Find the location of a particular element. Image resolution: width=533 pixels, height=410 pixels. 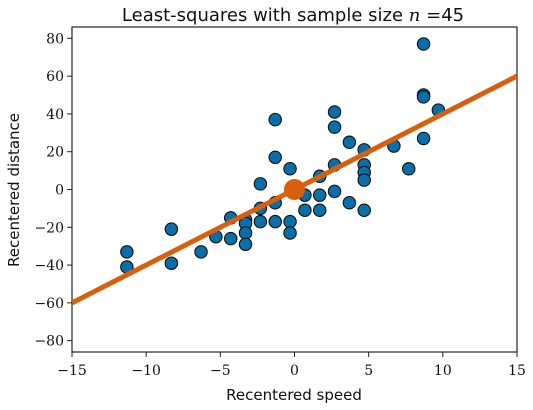

x-tick-label: −10 is located at coordinates (146, 371).